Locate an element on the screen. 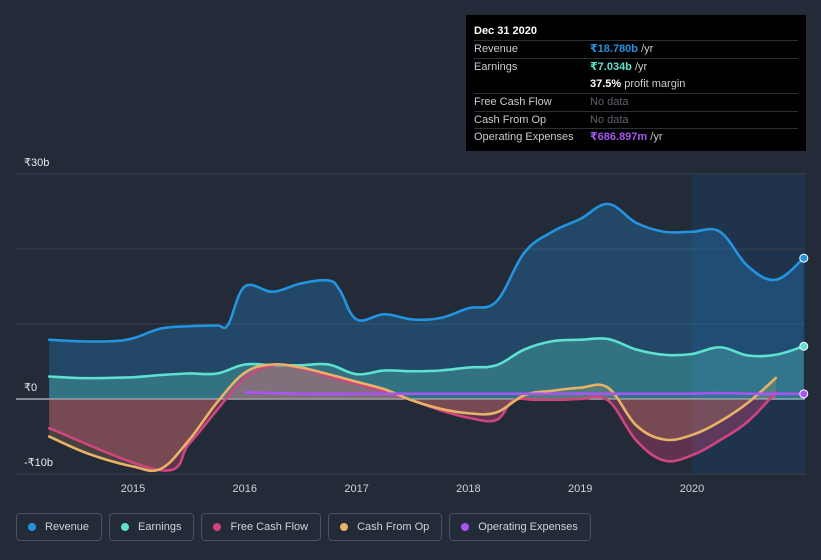 The width and height of the screenshot is (821, 560). series-endpoints is located at coordinates (804, 326).